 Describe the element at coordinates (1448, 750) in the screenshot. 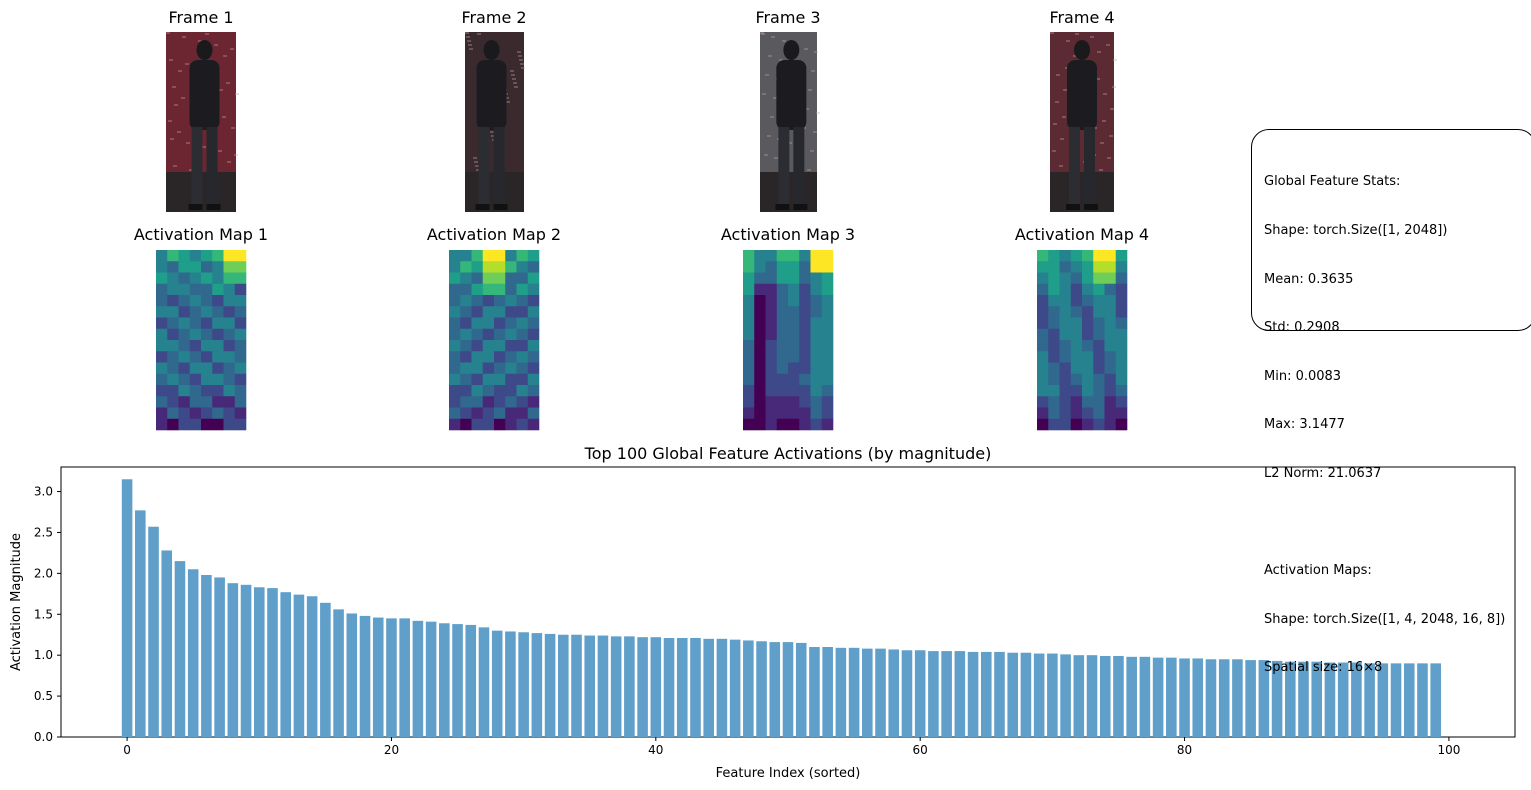

I see `x-tick-label: 100` at that location.